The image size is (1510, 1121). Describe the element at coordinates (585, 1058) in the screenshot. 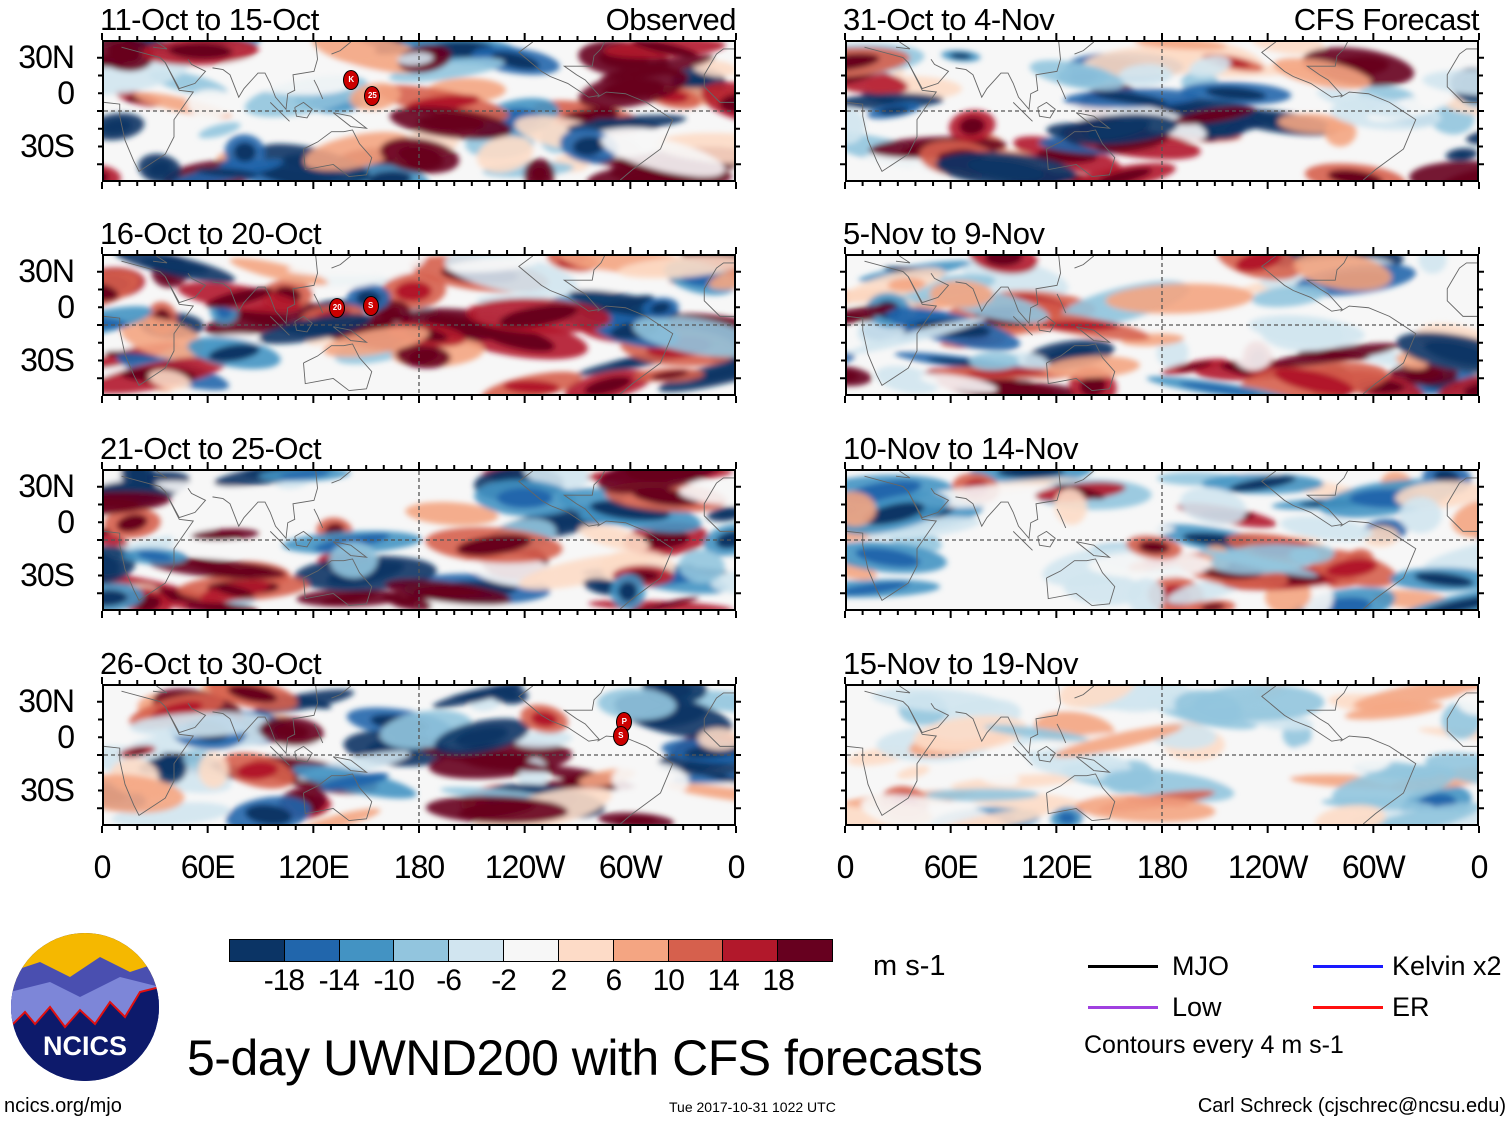

I see `figure-title: 5-day UWND200 with CFS forecasts` at that location.